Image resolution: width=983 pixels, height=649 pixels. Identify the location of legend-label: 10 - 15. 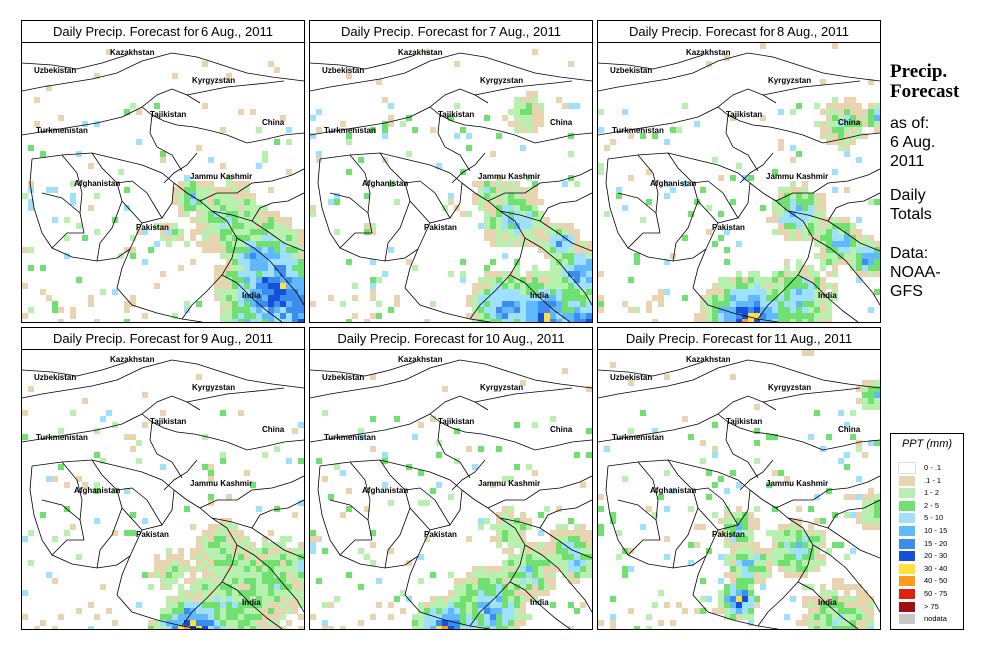
(936, 530).